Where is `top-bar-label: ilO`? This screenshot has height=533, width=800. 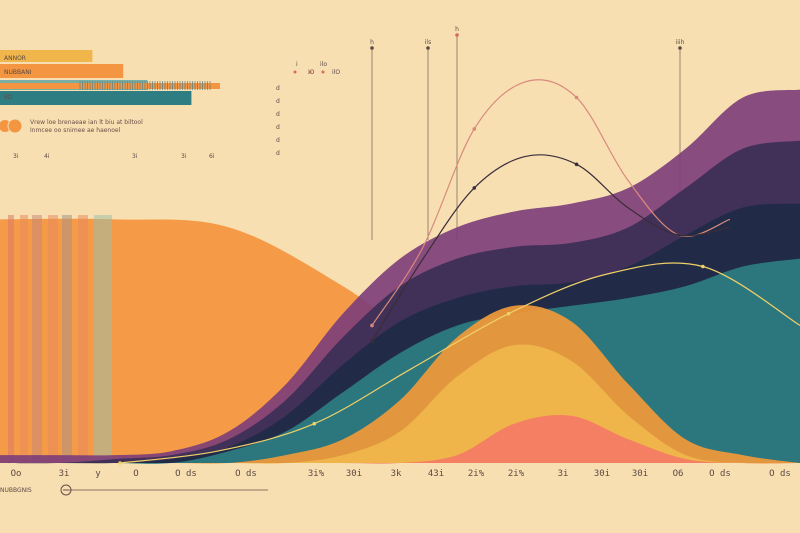
top-bar-label: ilO is located at coordinates (8, 97).